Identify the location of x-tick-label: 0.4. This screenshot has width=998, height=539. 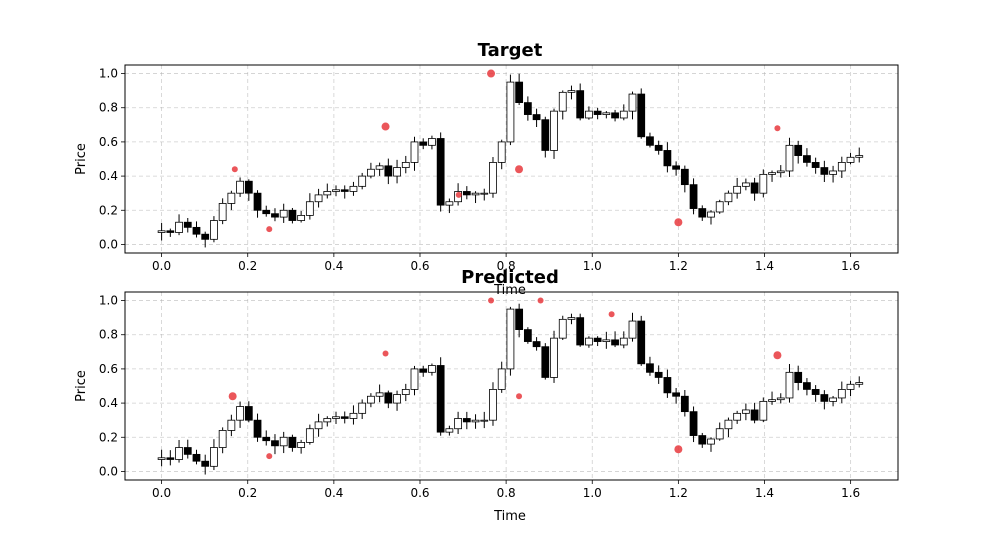
(333, 266).